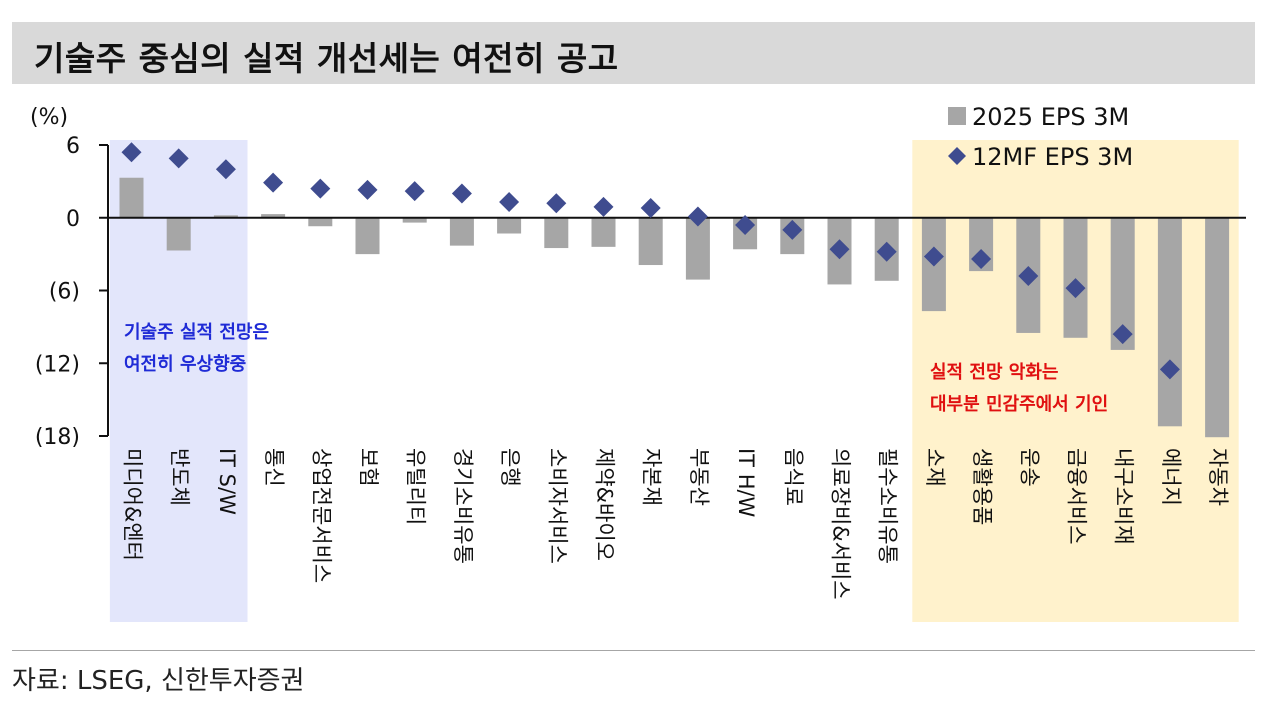 Image resolution: width=1265 pixels, height=711 pixels. Describe the element at coordinates (1052, 157) in the screenshot. I see `legend-label-1: 12MF EPS 3M` at that location.